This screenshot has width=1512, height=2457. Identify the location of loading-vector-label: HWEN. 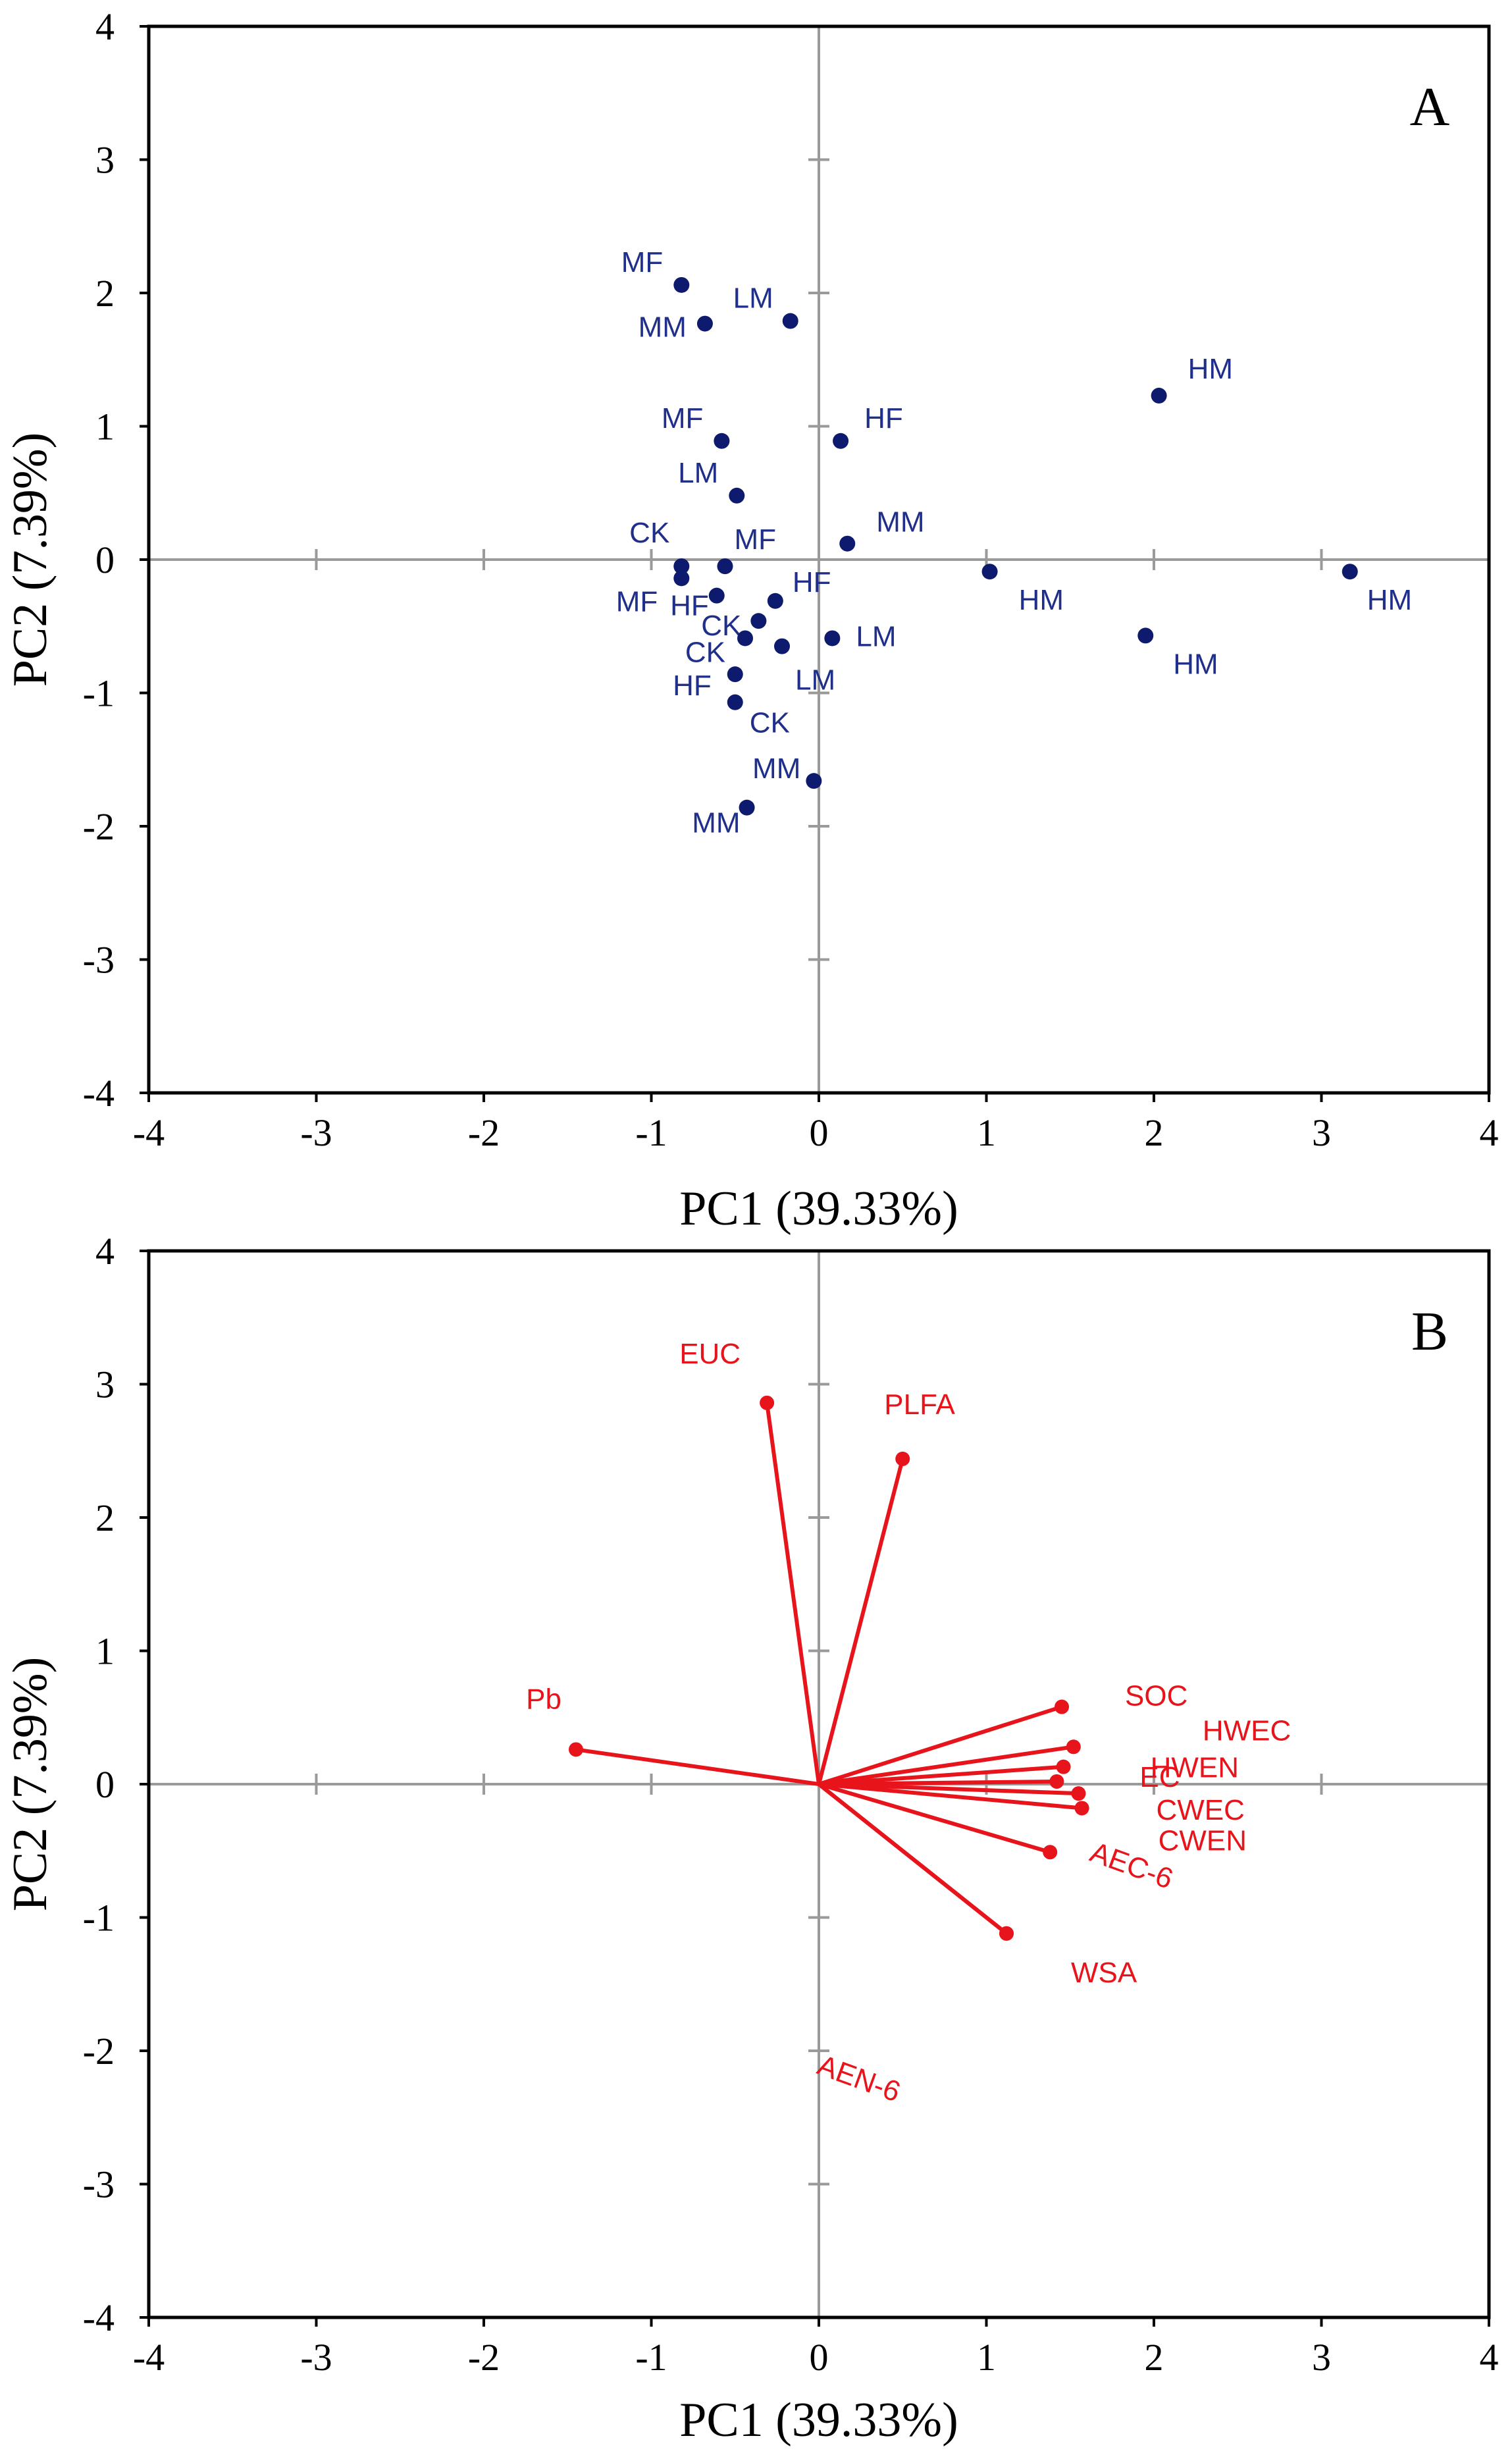
(1195, 1768).